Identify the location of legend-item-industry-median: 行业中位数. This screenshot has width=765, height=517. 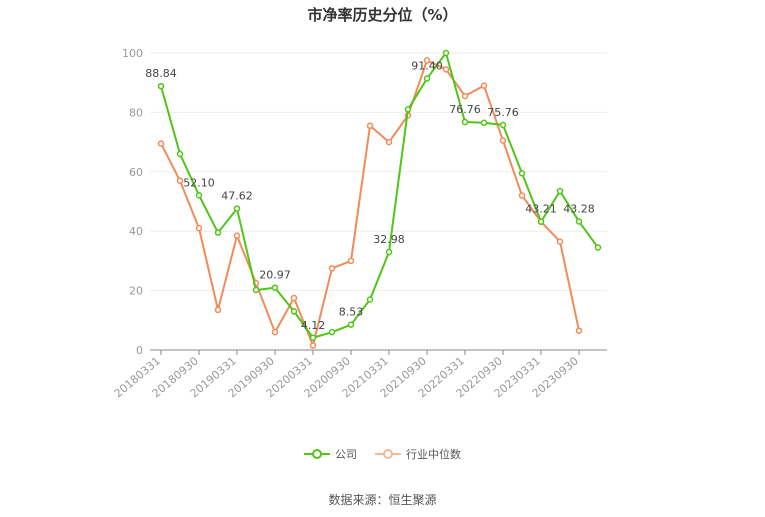
(418, 454).